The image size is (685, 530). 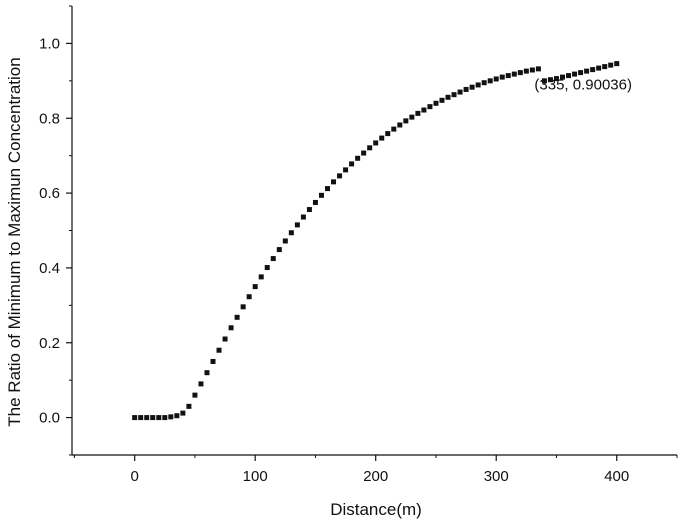 I want to click on x-tick-label: 300, so click(x=496, y=476).